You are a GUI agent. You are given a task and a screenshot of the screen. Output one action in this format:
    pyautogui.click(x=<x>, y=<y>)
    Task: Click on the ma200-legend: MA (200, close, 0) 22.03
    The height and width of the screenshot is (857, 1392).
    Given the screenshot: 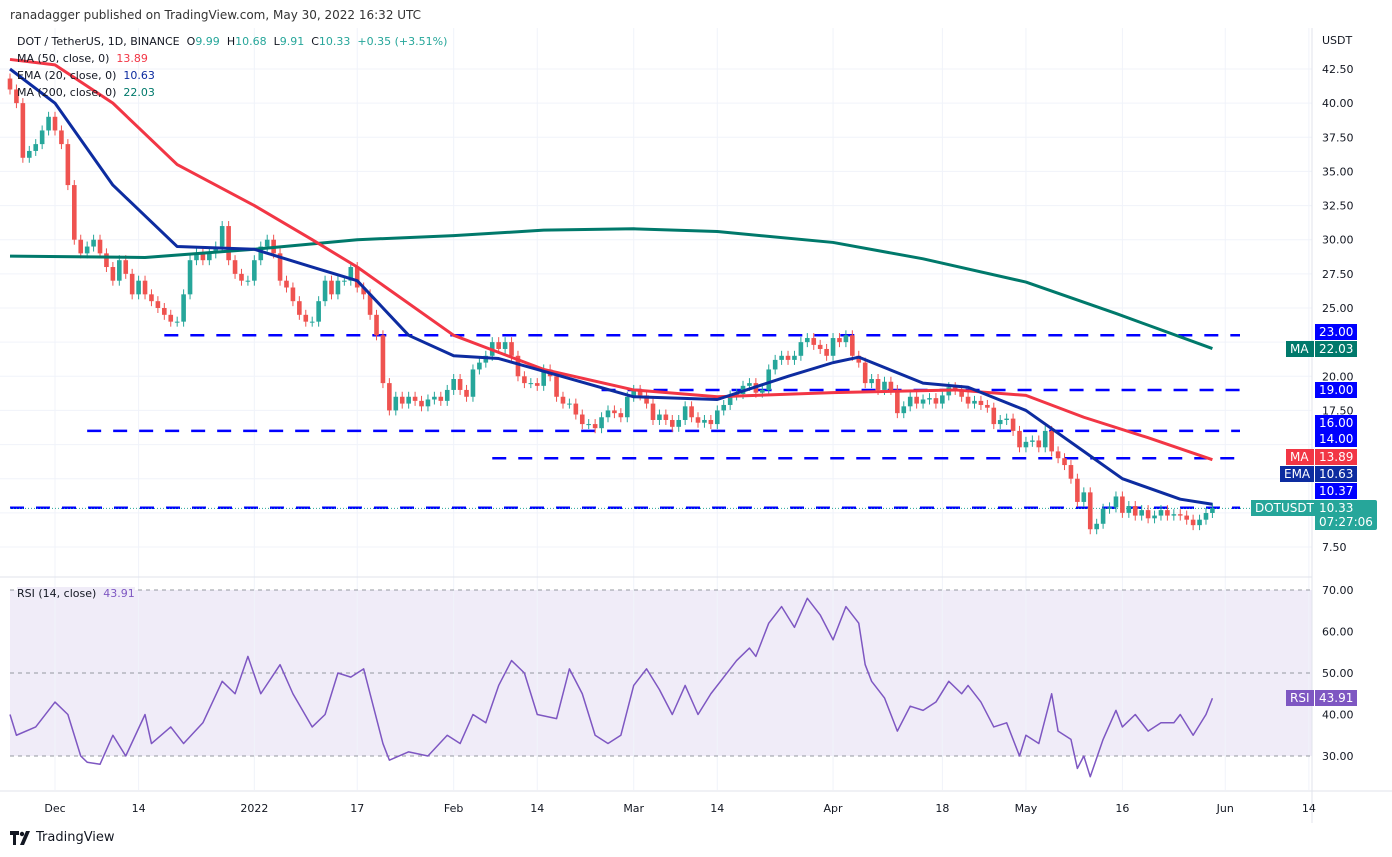 What is the action you would take?
    pyautogui.click(x=86, y=92)
    